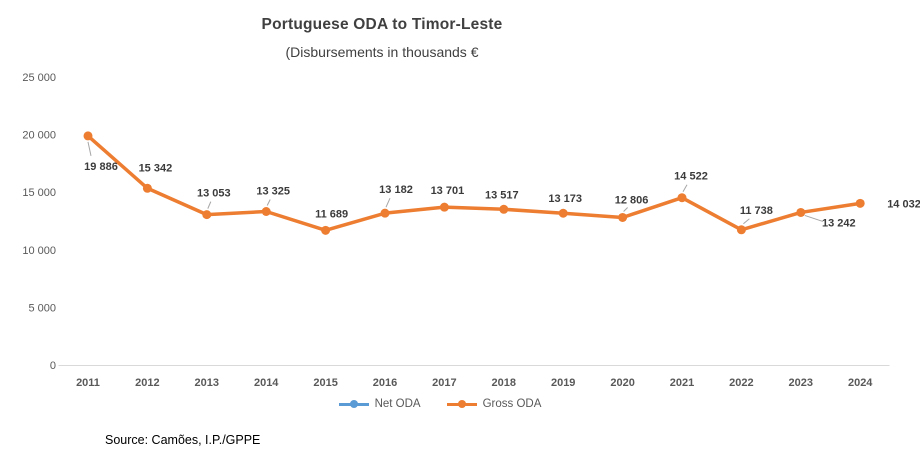 The width and height of the screenshot is (920, 461). Describe the element at coordinates (632, 200) in the screenshot. I see `data-label-2020: 12 806` at that location.